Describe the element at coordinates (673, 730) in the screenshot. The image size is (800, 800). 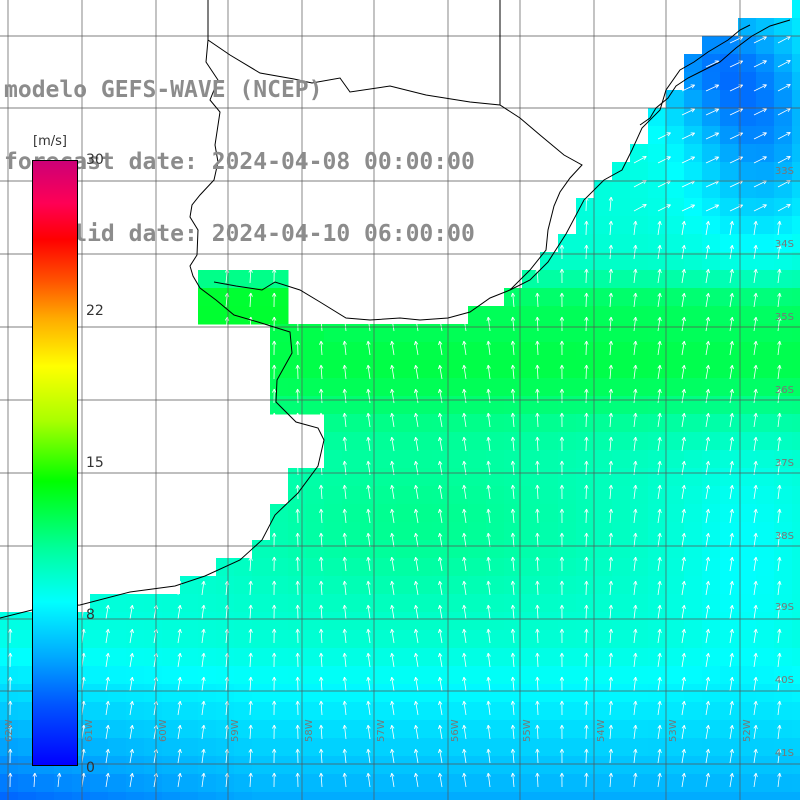
I see `lon-label: 53W` at that location.